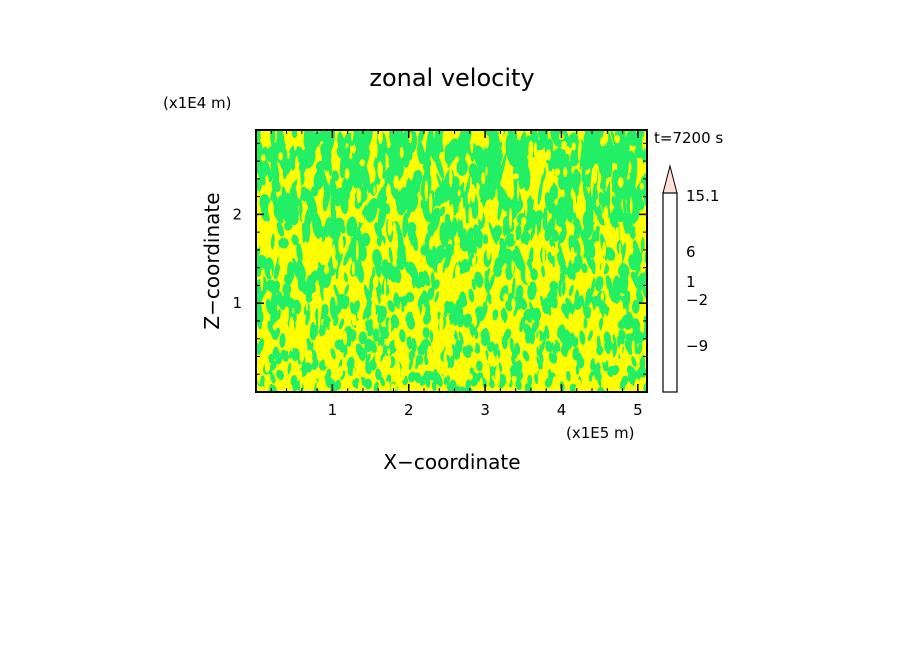  What do you see at coordinates (333, 410) in the screenshot?
I see `x-tick-label: 1` at bounding box center [333, 410].